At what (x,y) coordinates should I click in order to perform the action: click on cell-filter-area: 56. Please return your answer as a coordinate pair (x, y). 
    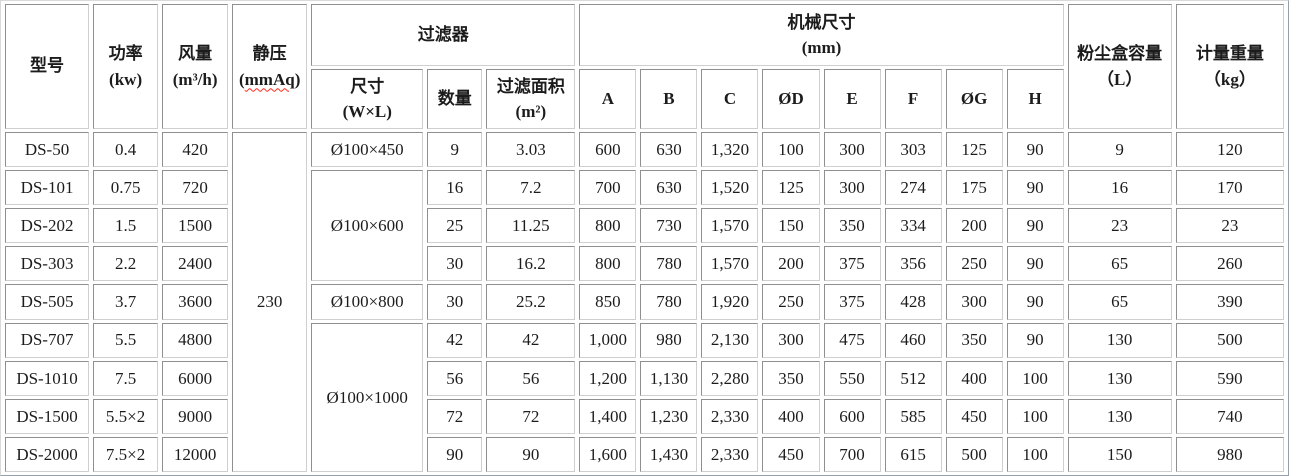
    Looking at the image, I should click on (531, 378).